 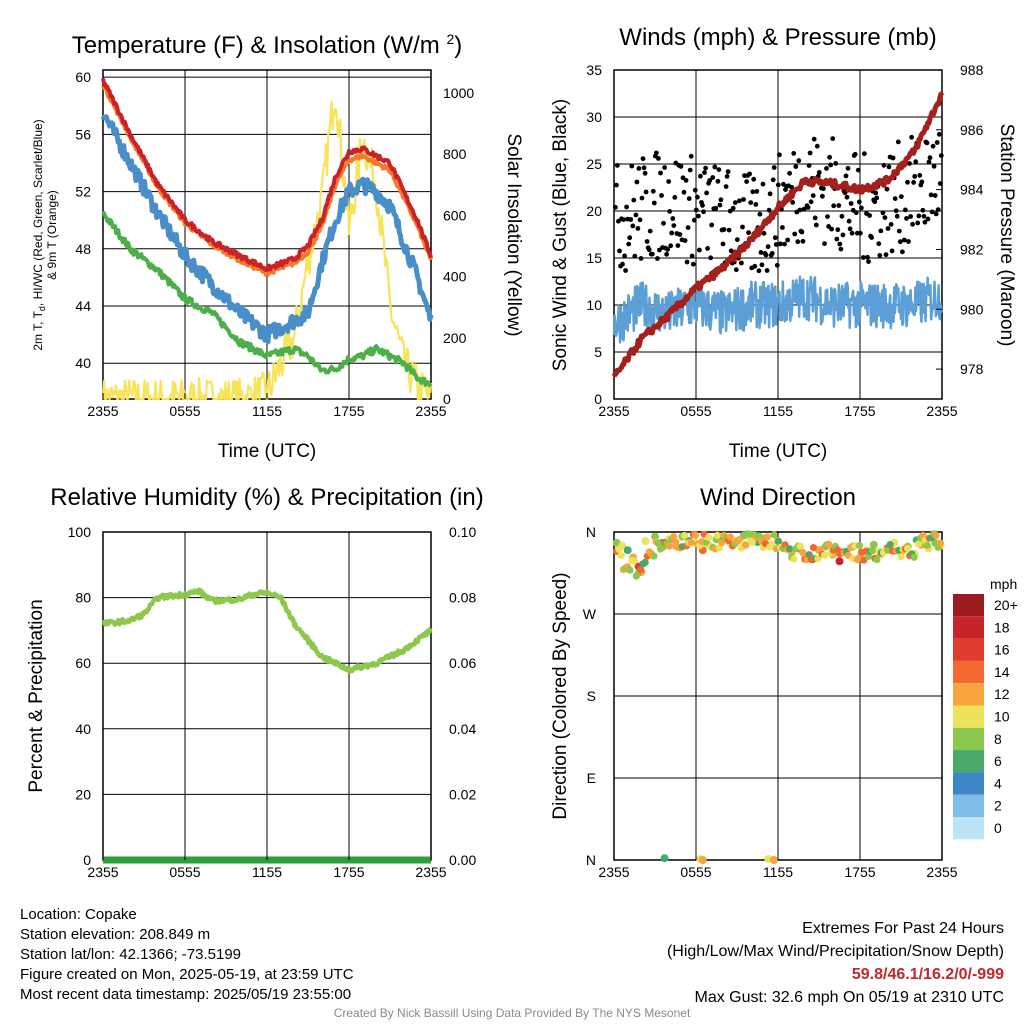 What do you see at coordinates (83, 77) in the screenshot?
I see `y-tick-label: 60` at bounding box center [83, 77].